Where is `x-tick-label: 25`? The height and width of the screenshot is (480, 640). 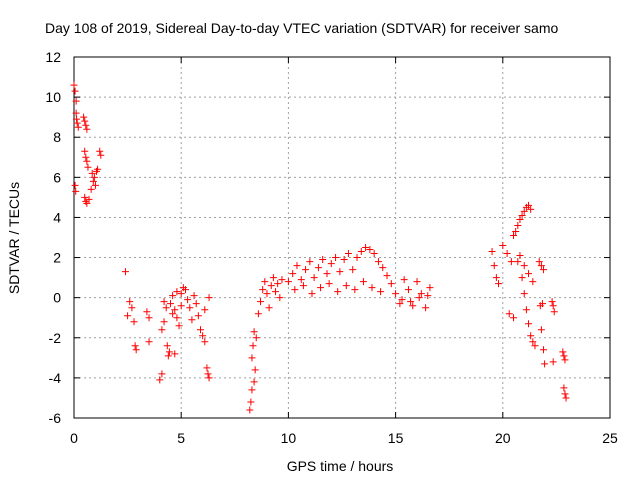 x-tick-label: 25 is located at coordinates (610, 438).